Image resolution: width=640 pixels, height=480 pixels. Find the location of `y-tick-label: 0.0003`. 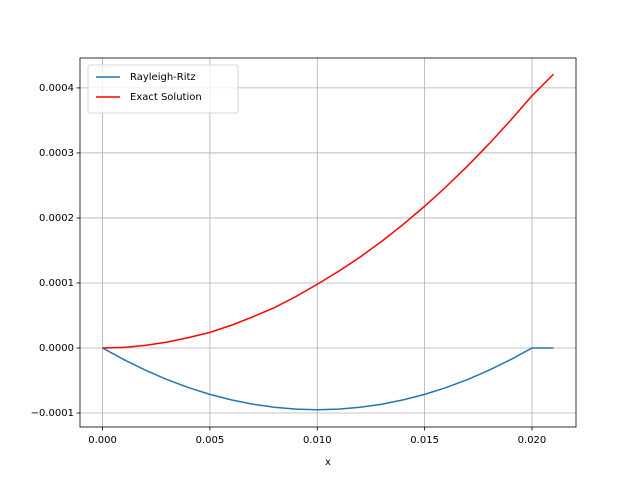

y-tick-label: 0.0003 is located at coordinates (56, 153).